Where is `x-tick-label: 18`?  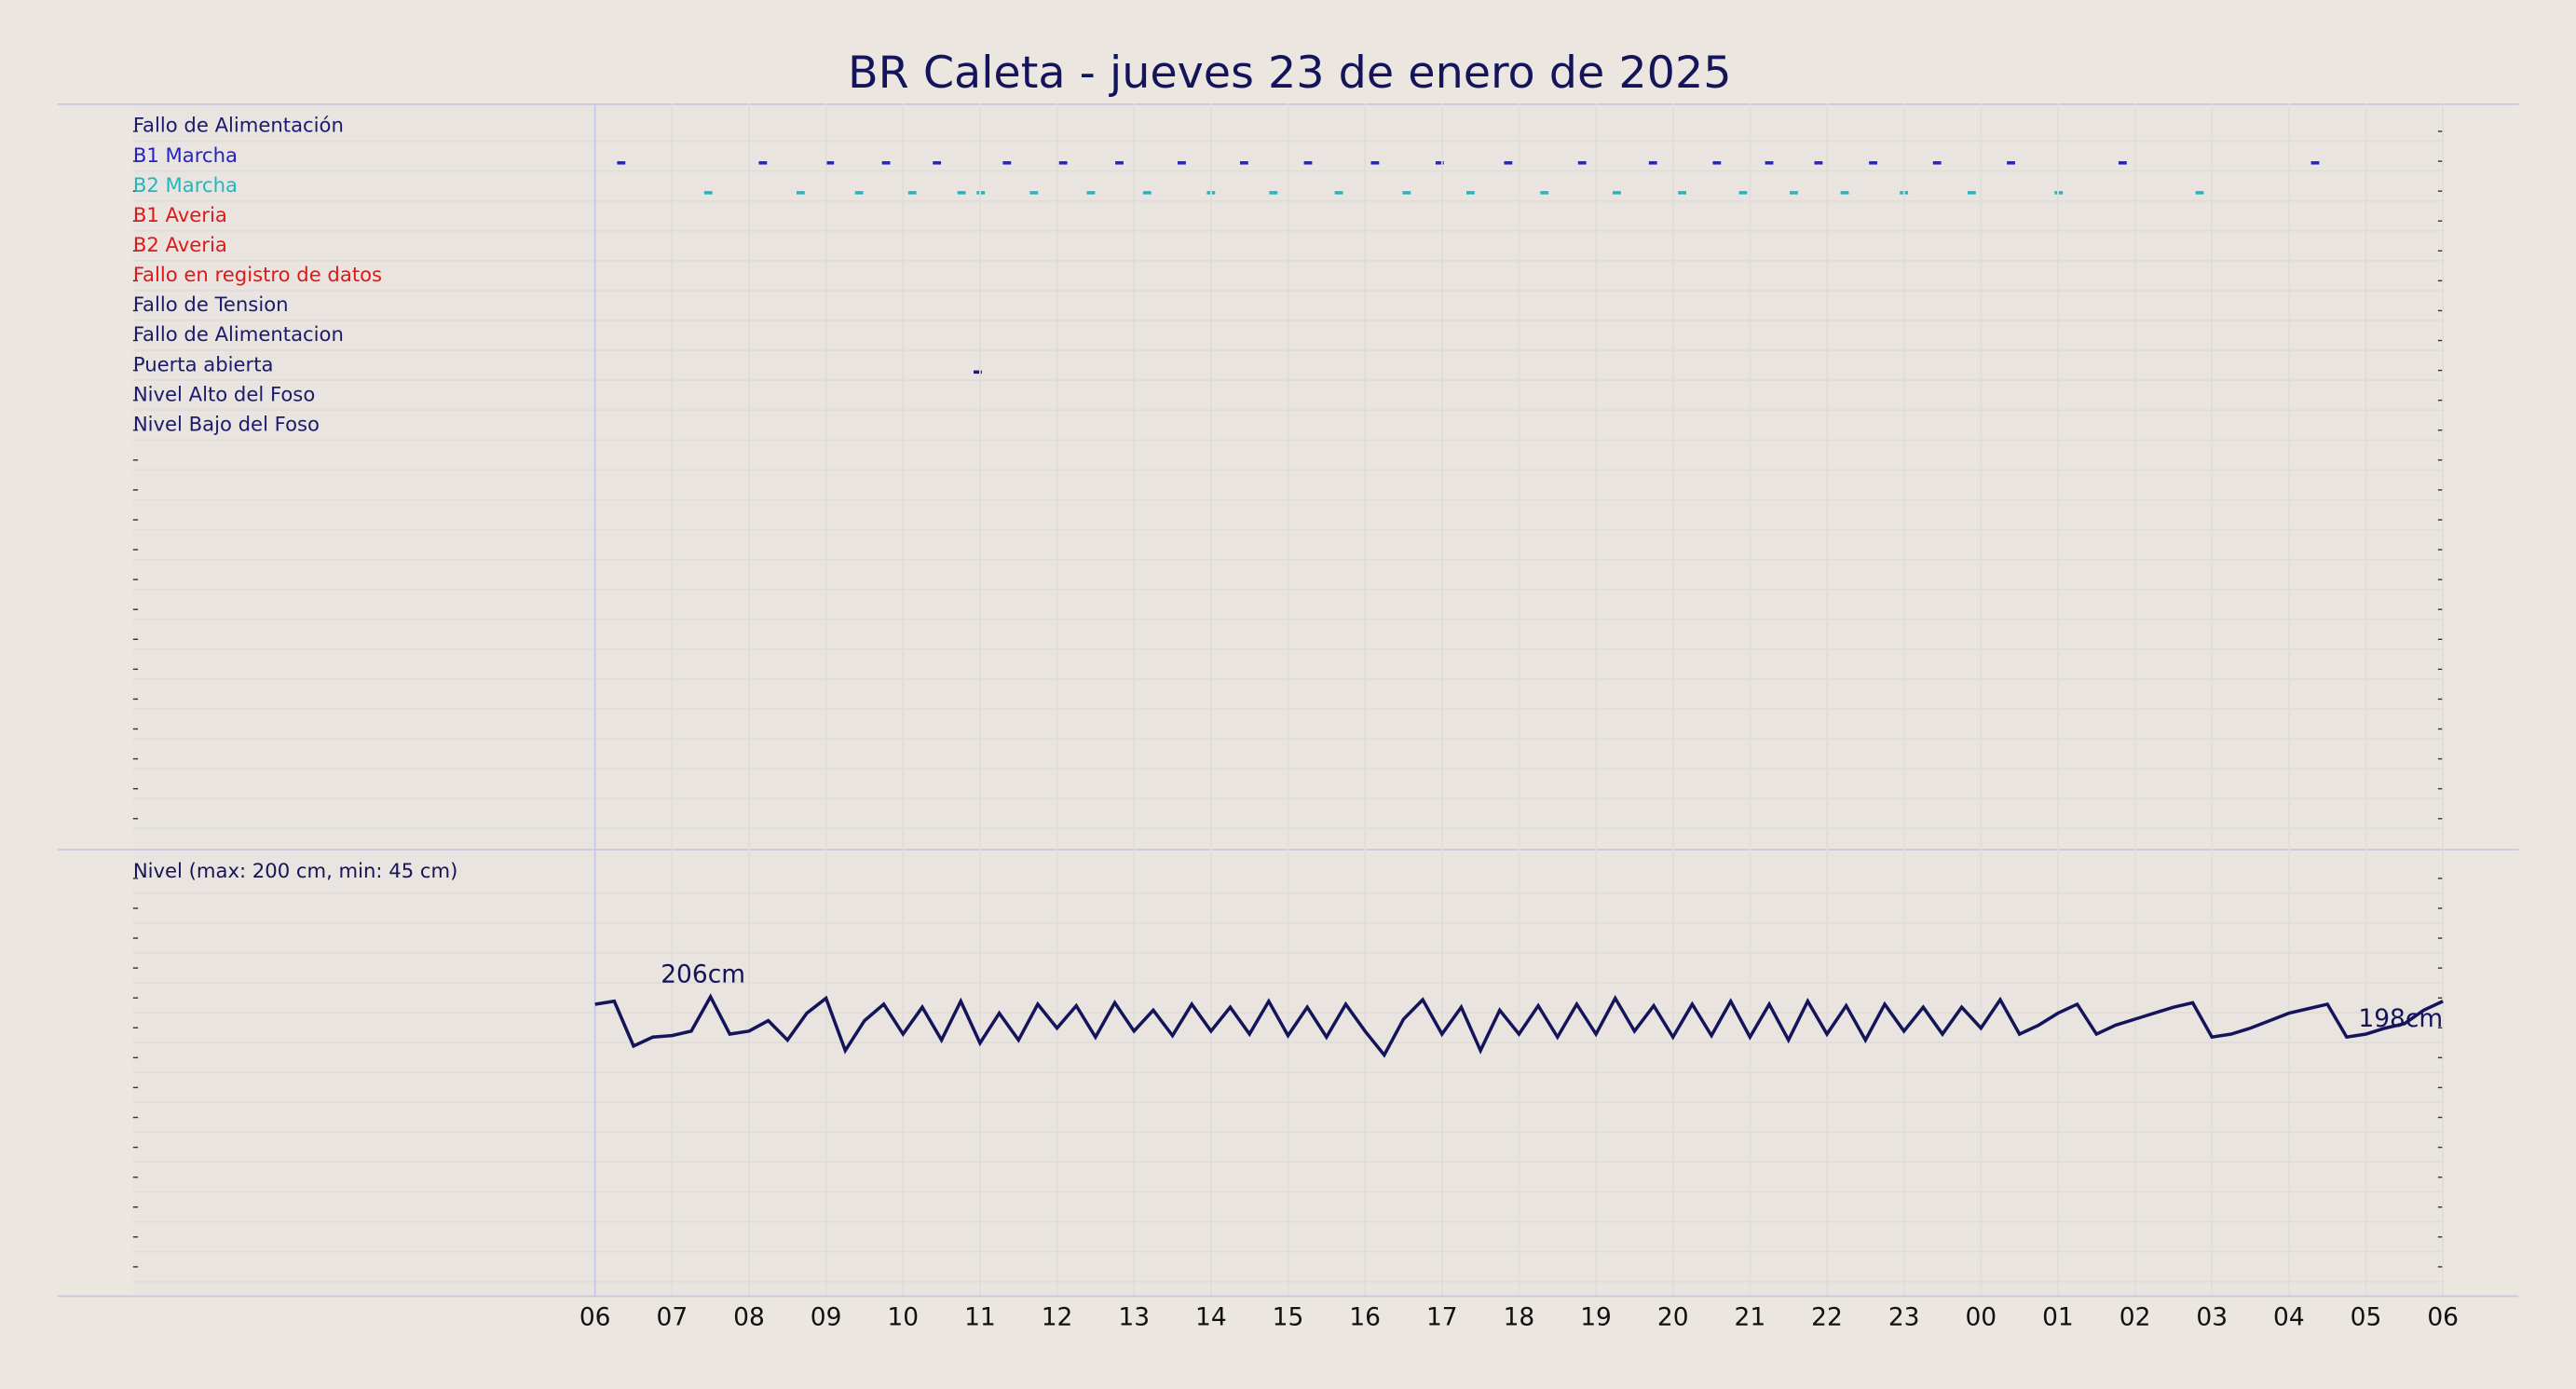
x-tick-label: 18 is located at coordinates (1519, 1317).